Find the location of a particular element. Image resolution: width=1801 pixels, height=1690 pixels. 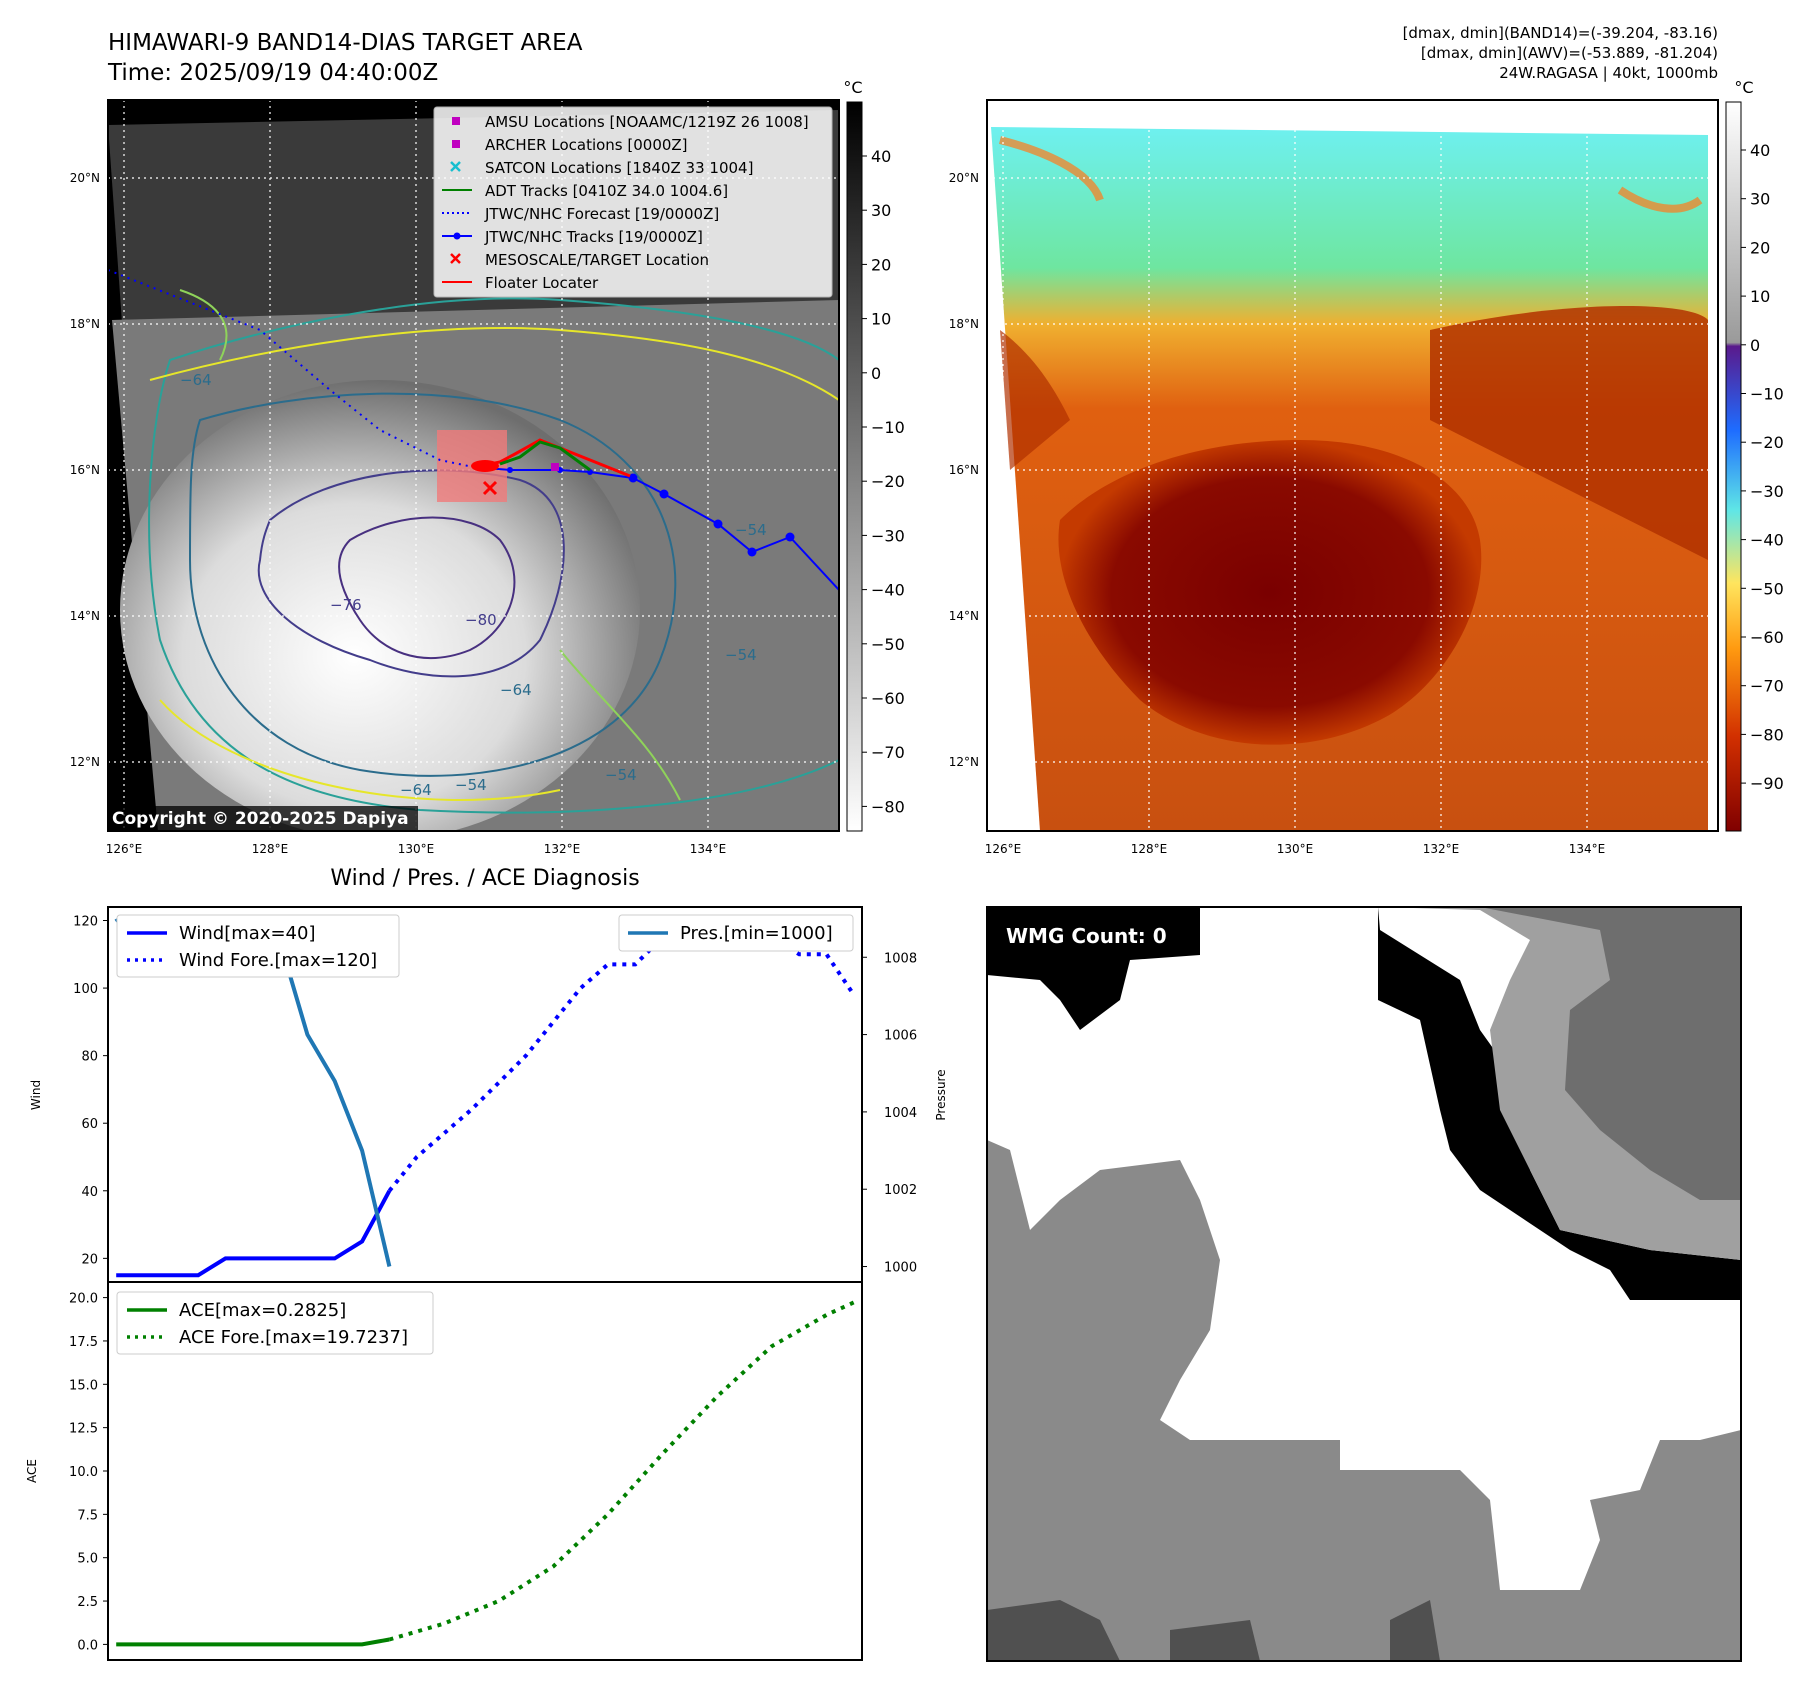

y-tick: 1000 is located at coordinates (900, 1268).